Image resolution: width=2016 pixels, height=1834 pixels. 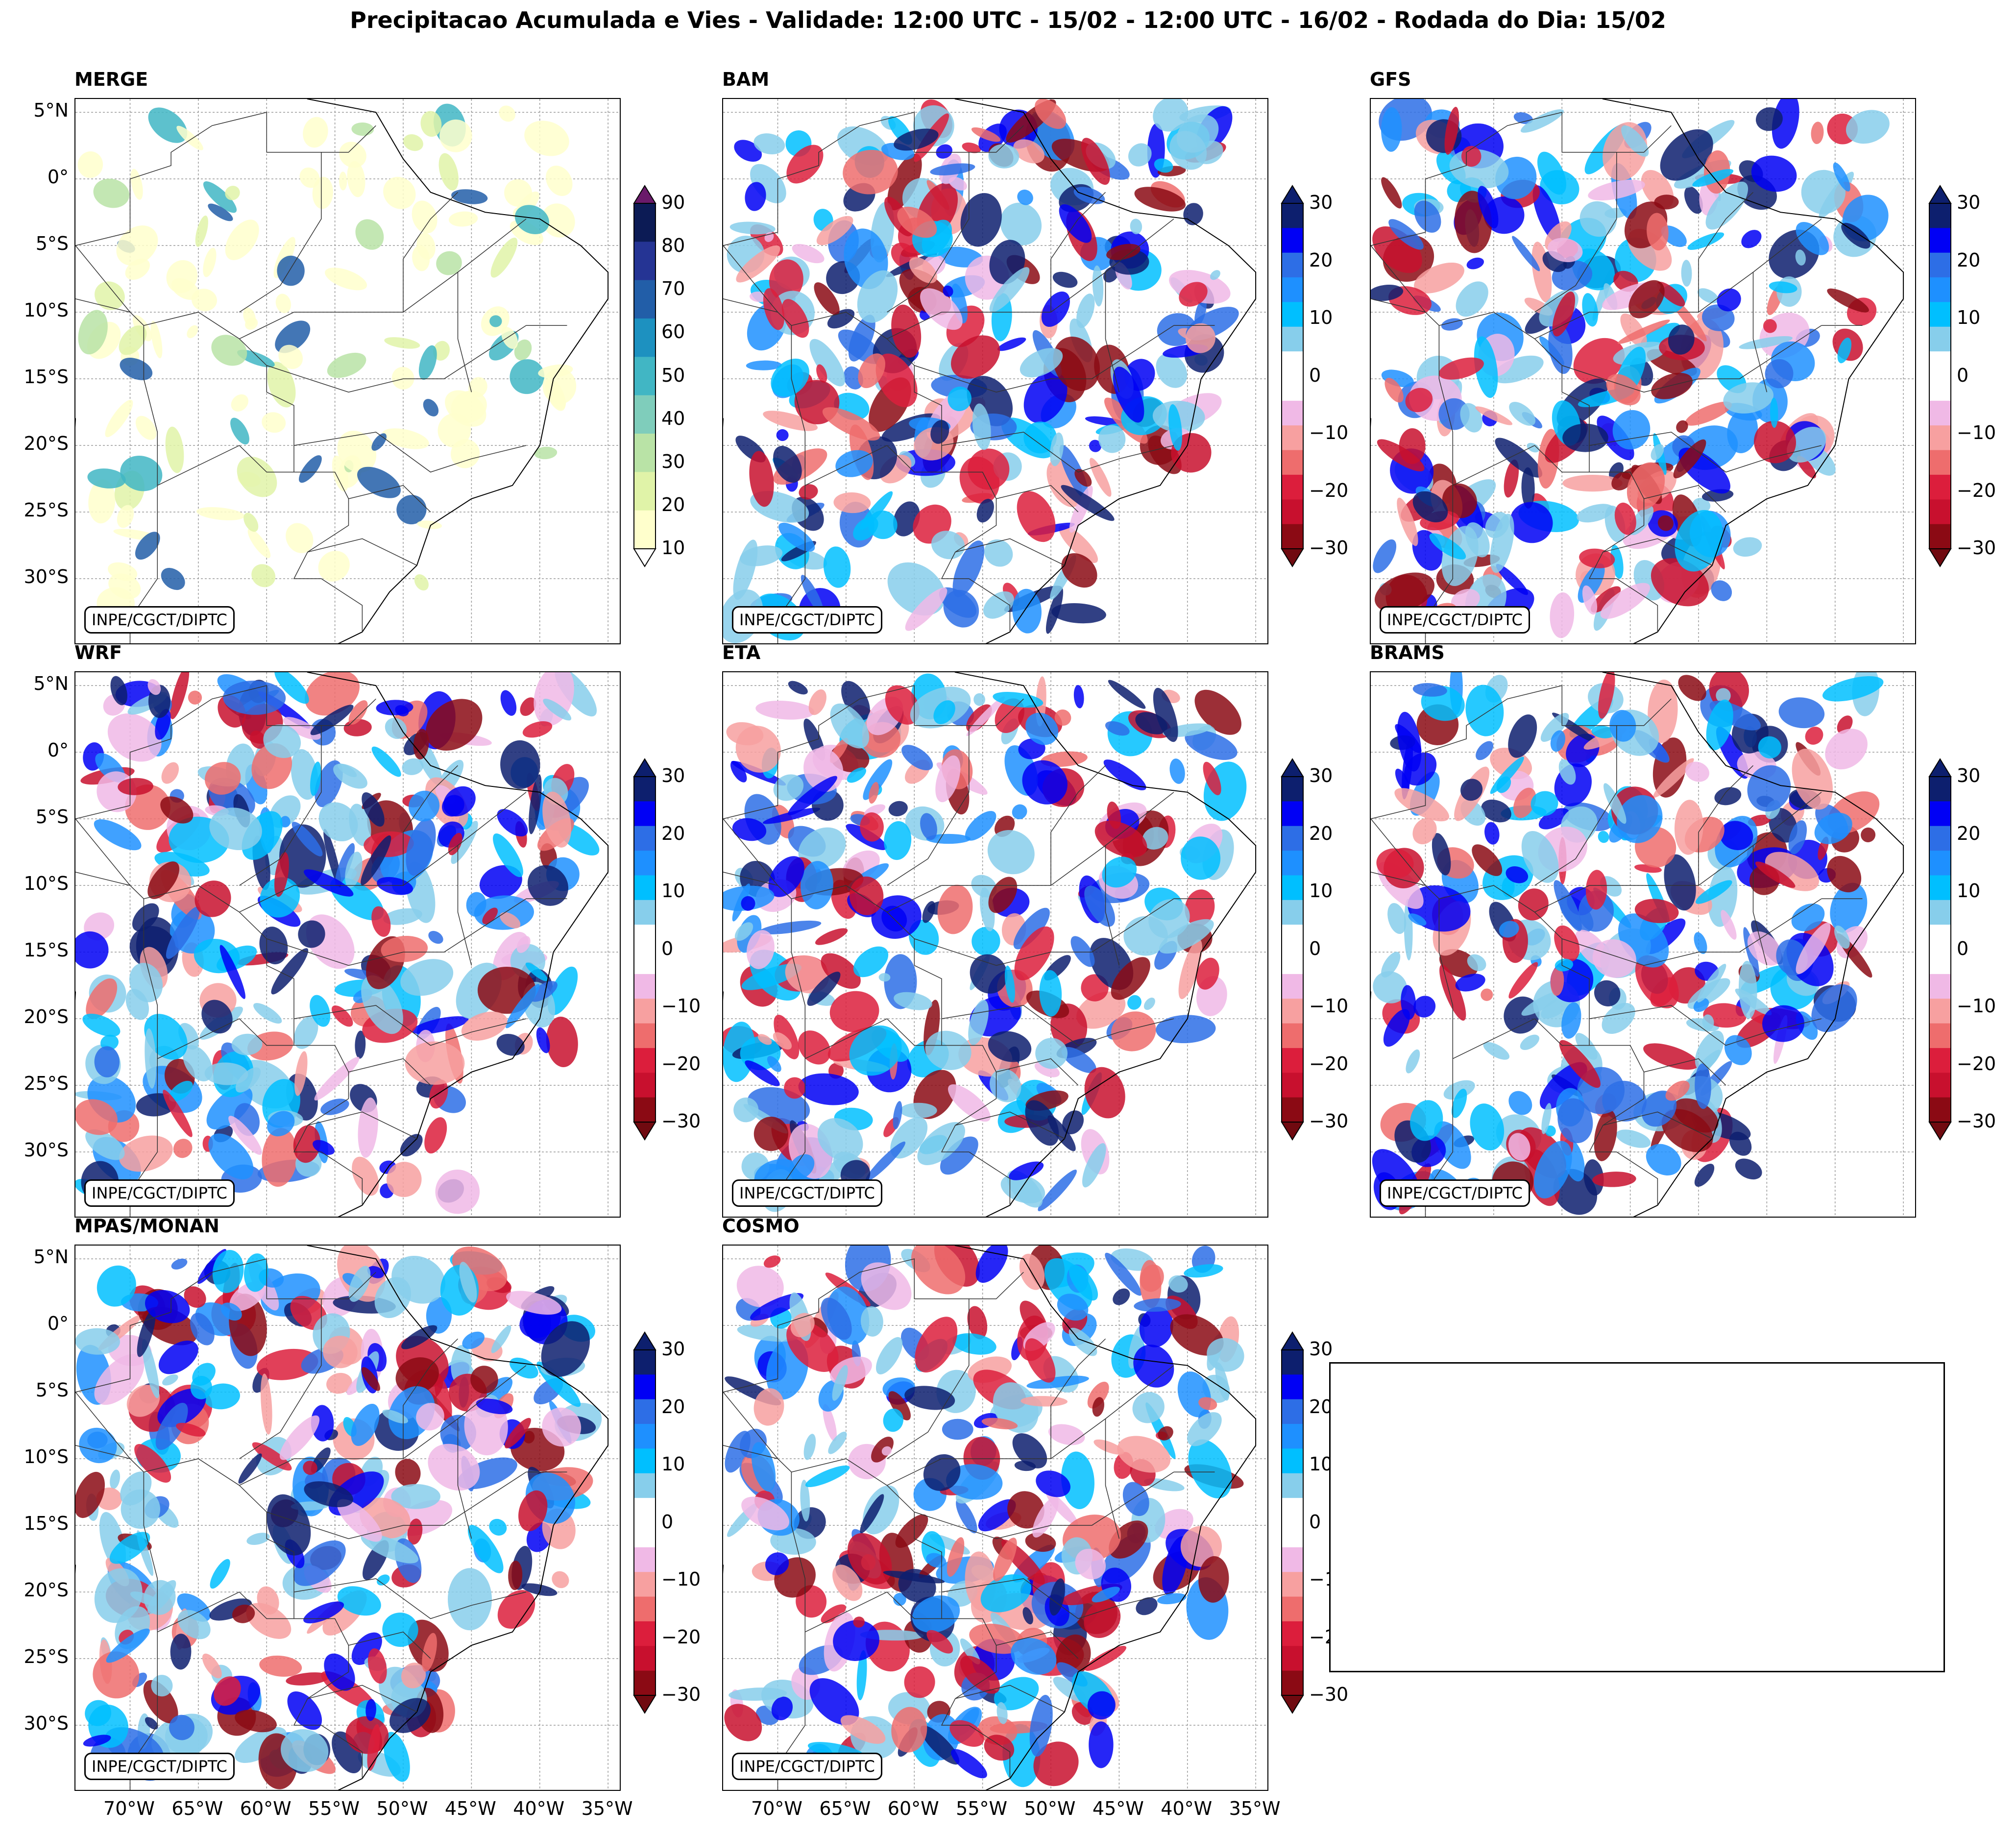 What do you see at coordinates (1329, 490) in the screenshot?
I see `colorbar-tick-label: −20` at bounding box center [1329, 490].